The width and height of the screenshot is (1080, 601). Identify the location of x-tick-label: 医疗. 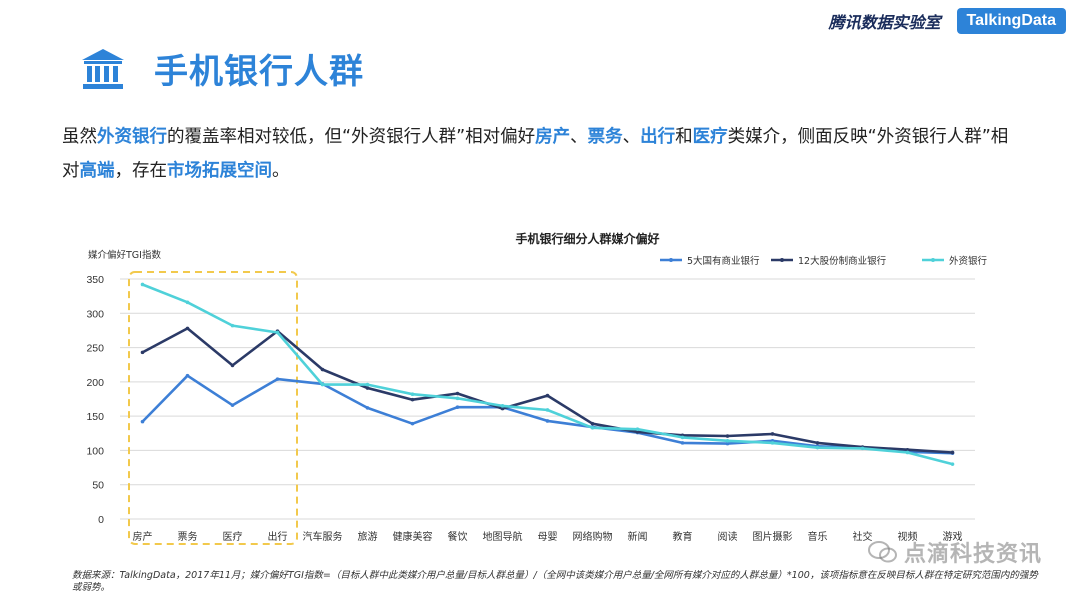
(233, 536).